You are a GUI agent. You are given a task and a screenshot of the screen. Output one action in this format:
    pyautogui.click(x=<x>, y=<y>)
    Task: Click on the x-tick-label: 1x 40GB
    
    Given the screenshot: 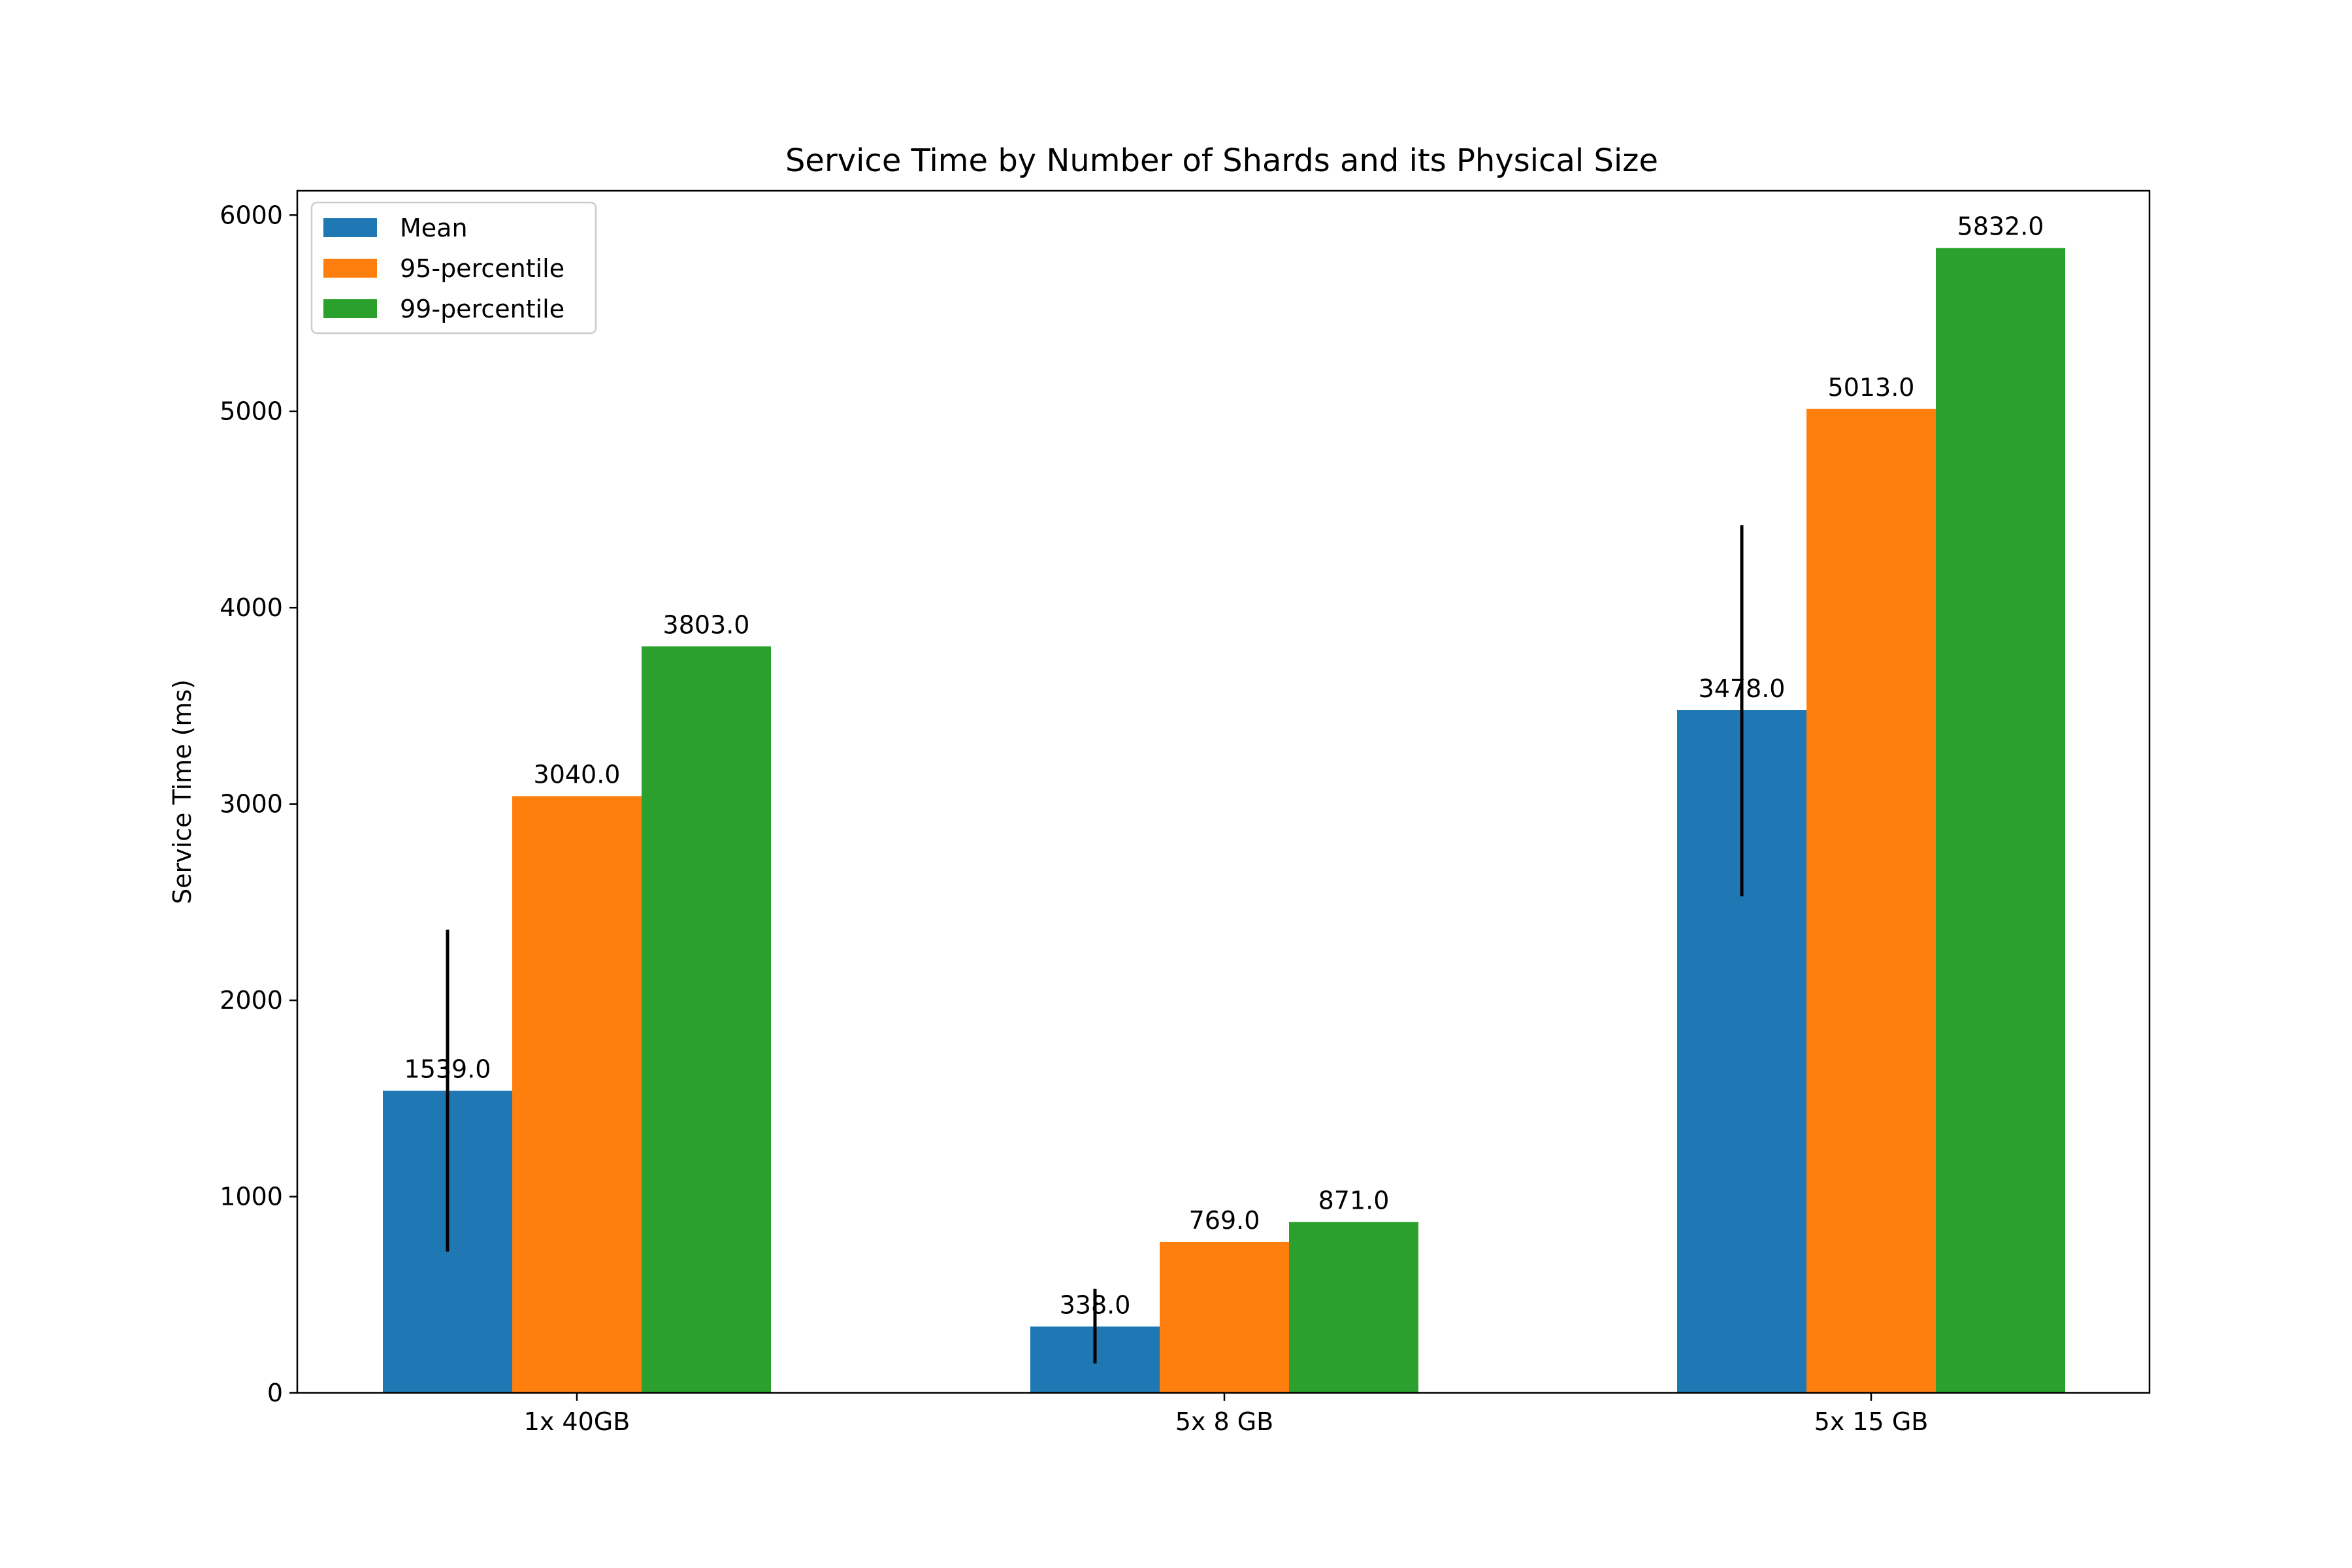 What is the action you would take?
    pyautogui.click(x=577, y=1421)
    